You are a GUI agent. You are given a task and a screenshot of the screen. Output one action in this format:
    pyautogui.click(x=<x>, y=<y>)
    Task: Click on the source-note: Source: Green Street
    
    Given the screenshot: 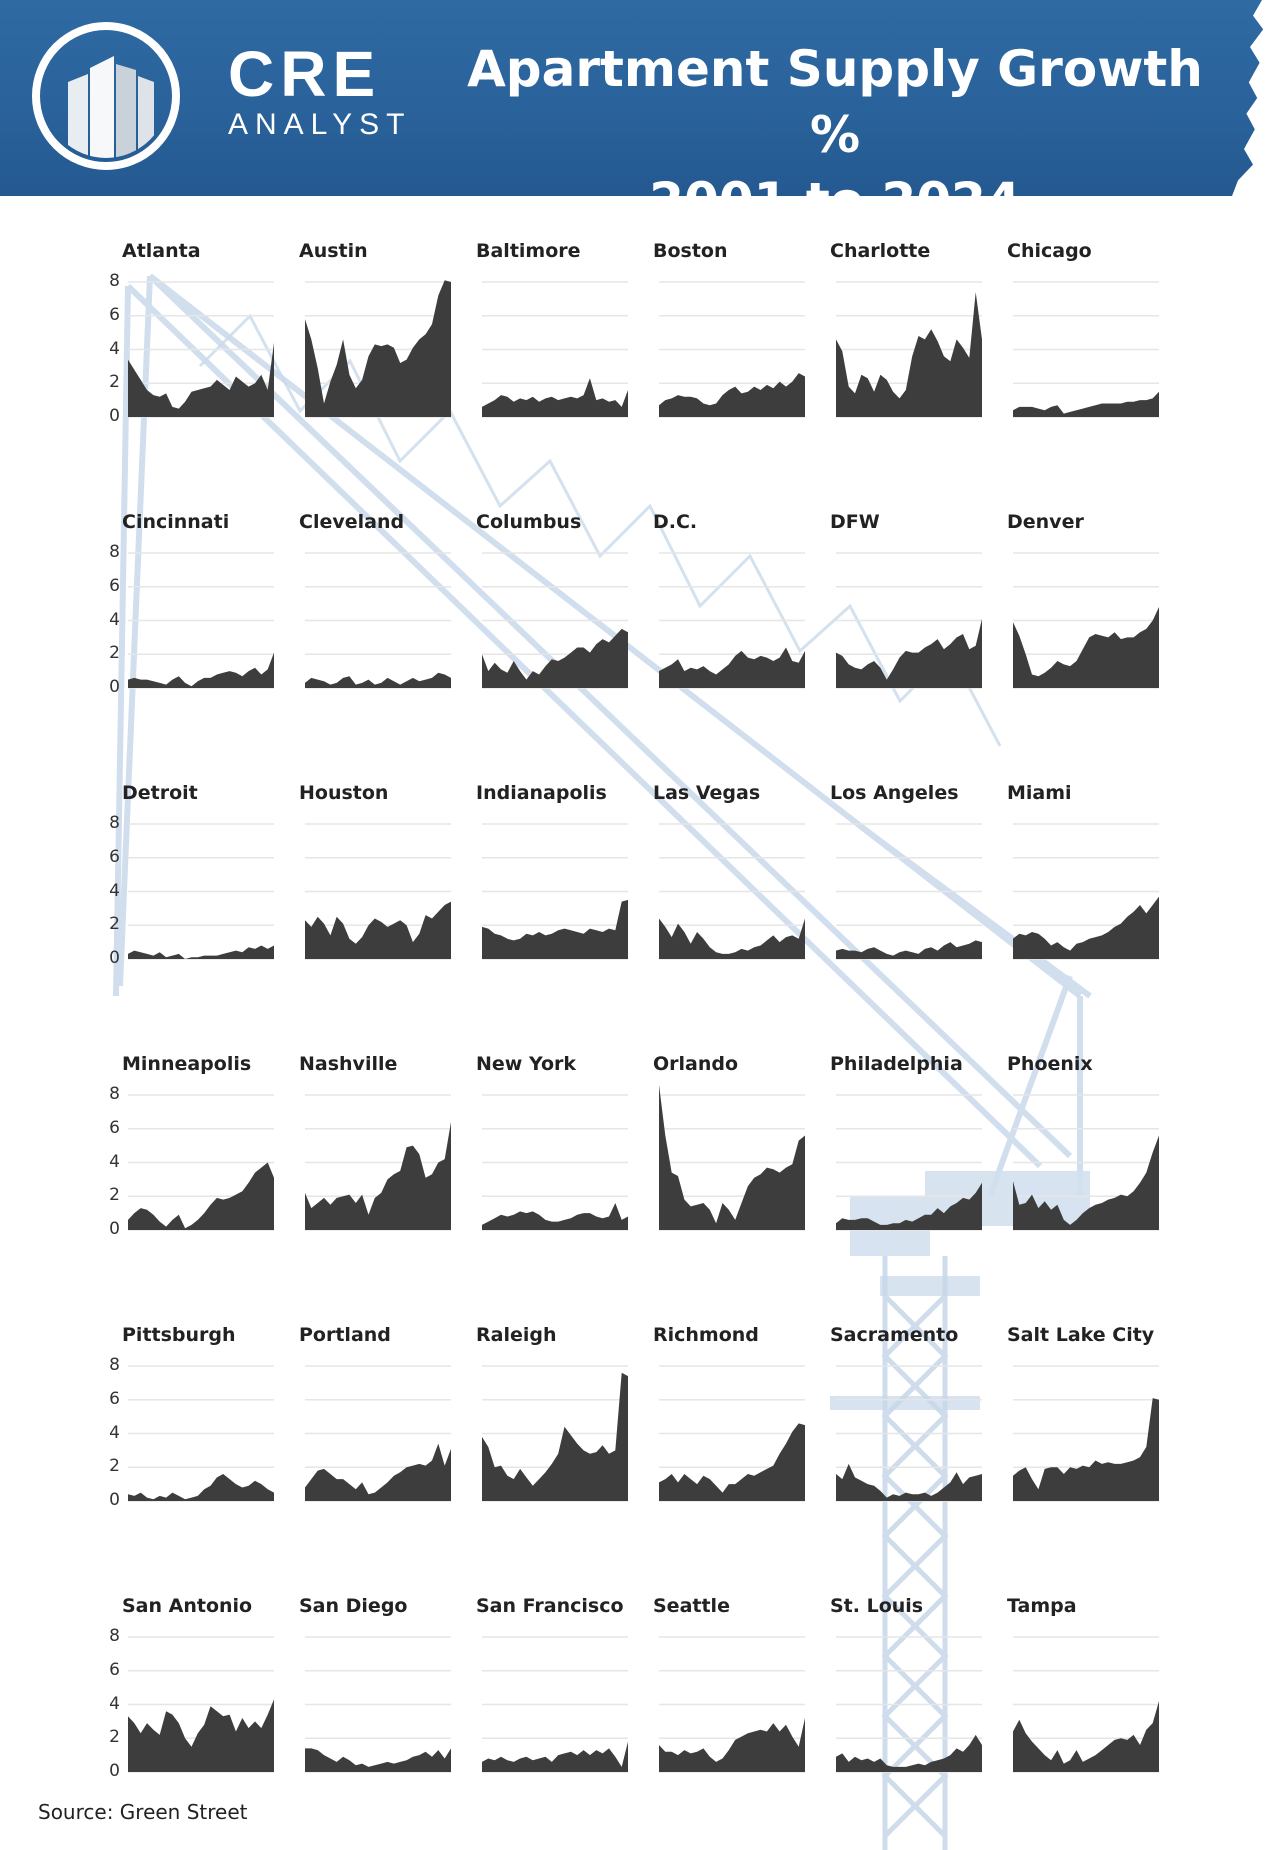 What is the action you would take?
    pyautogui.click(x=143, y=1812)
    